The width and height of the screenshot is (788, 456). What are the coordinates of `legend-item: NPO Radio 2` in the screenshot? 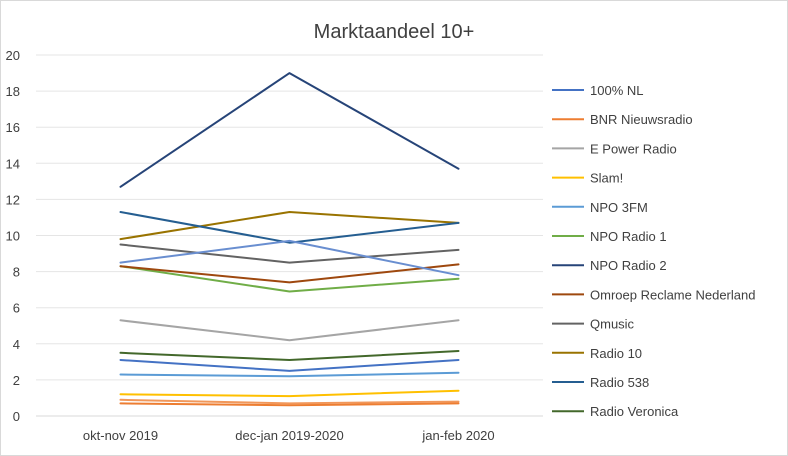 It's located at (609, 265).